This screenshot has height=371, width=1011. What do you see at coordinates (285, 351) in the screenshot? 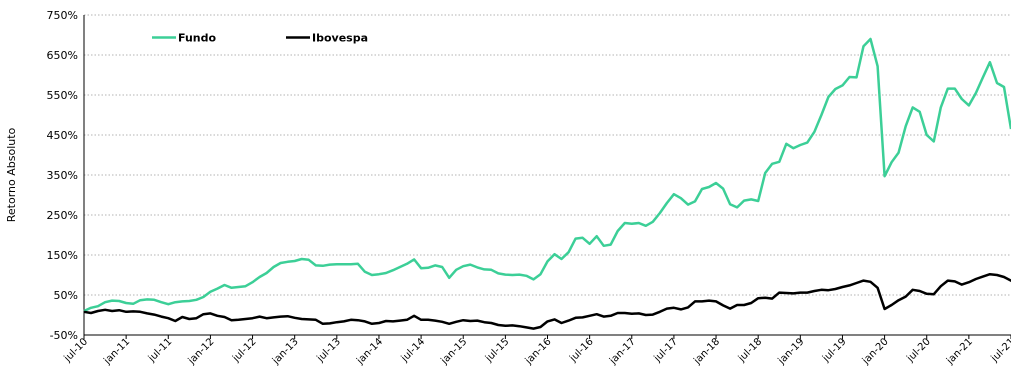
I see `x-tick-label: jan-13` at bounding box center [285, 351].